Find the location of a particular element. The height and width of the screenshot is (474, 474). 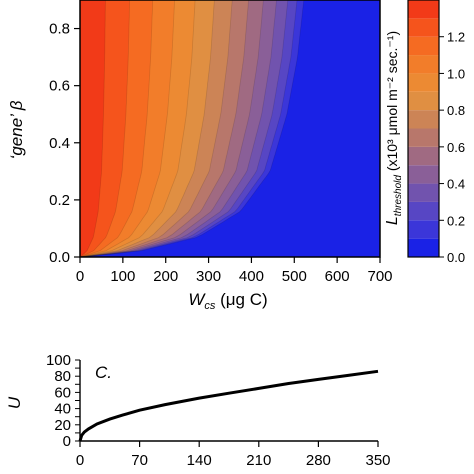

heatmap-y-axis-label: ‘gene’ β is located at coordinates (16, 129).